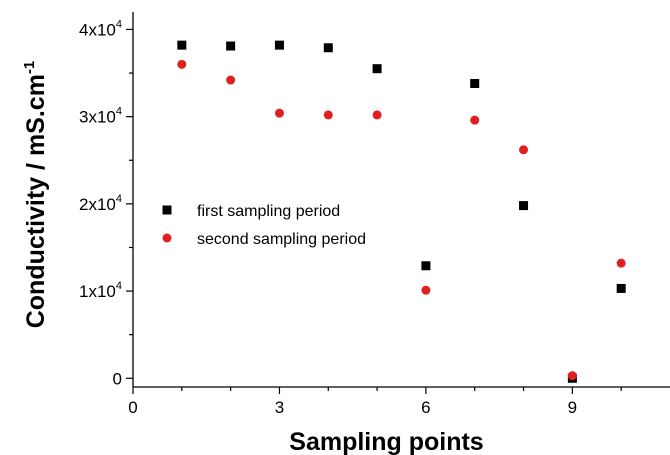 The height and width of the screenshot is (455, 670). I want to click on x-axis-title: Sampling points, so click(386, 441).